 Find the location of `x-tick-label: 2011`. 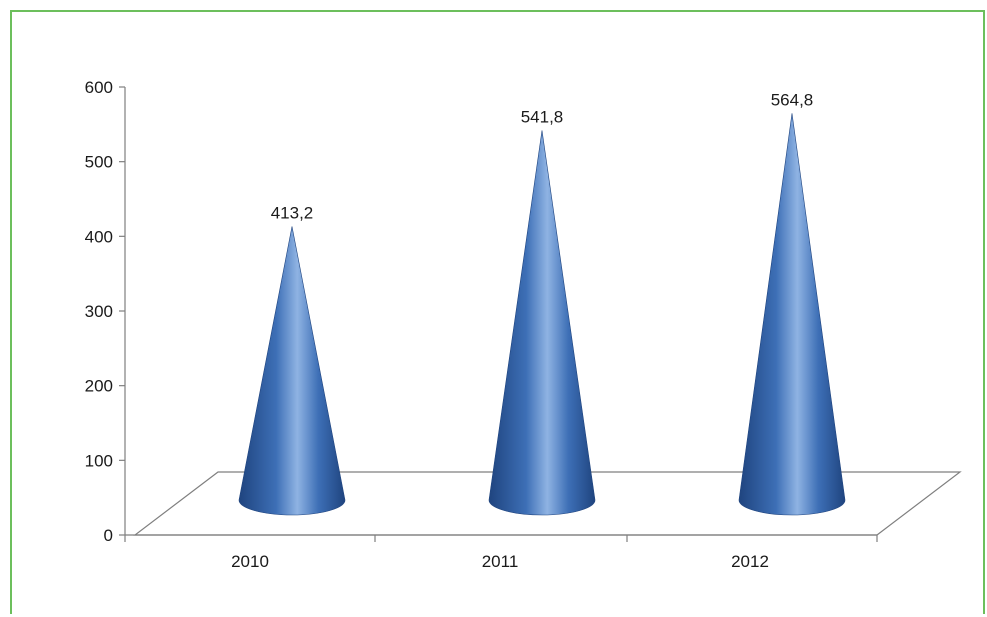

x-tick-label: 2011 is located at coordinates (500, 561).